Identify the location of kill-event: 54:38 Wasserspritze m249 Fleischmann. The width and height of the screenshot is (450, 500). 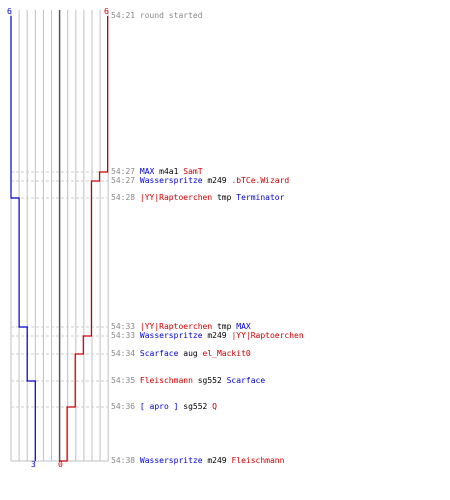
(197, 460).